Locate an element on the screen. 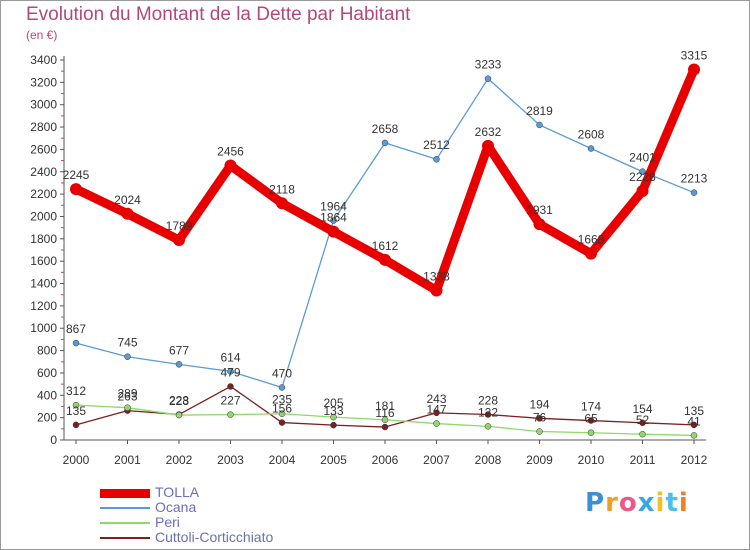  y-tick-label: 2400 is located at coordinates (43, 172).